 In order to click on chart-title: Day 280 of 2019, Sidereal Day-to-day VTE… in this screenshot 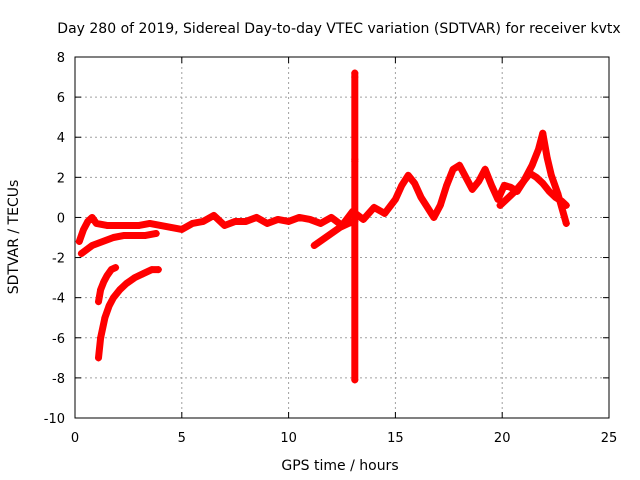, I will do `click(338, 29)`.